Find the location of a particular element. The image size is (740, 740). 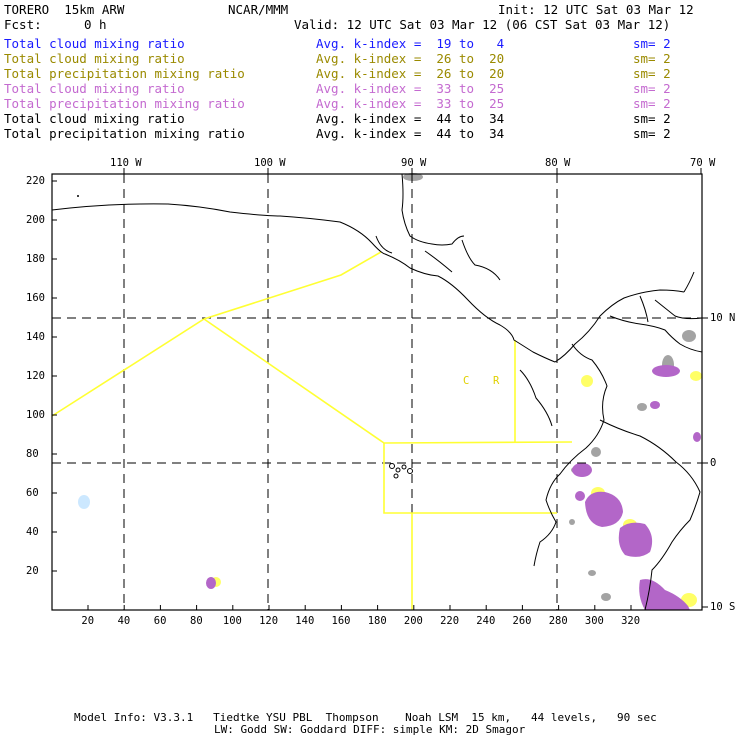

legend-field-5: Total cloud mixing ratio is located at coordinates (94, 118).